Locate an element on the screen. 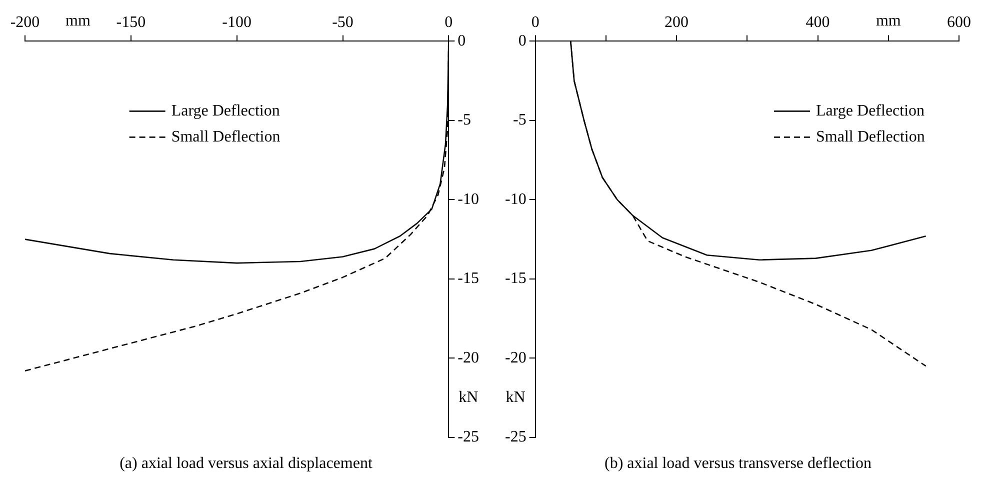 Image resolution: width=984 pixels, height=492 pixels. text: (a) axial load versus axial displacement is located at coordinates (246, 464).